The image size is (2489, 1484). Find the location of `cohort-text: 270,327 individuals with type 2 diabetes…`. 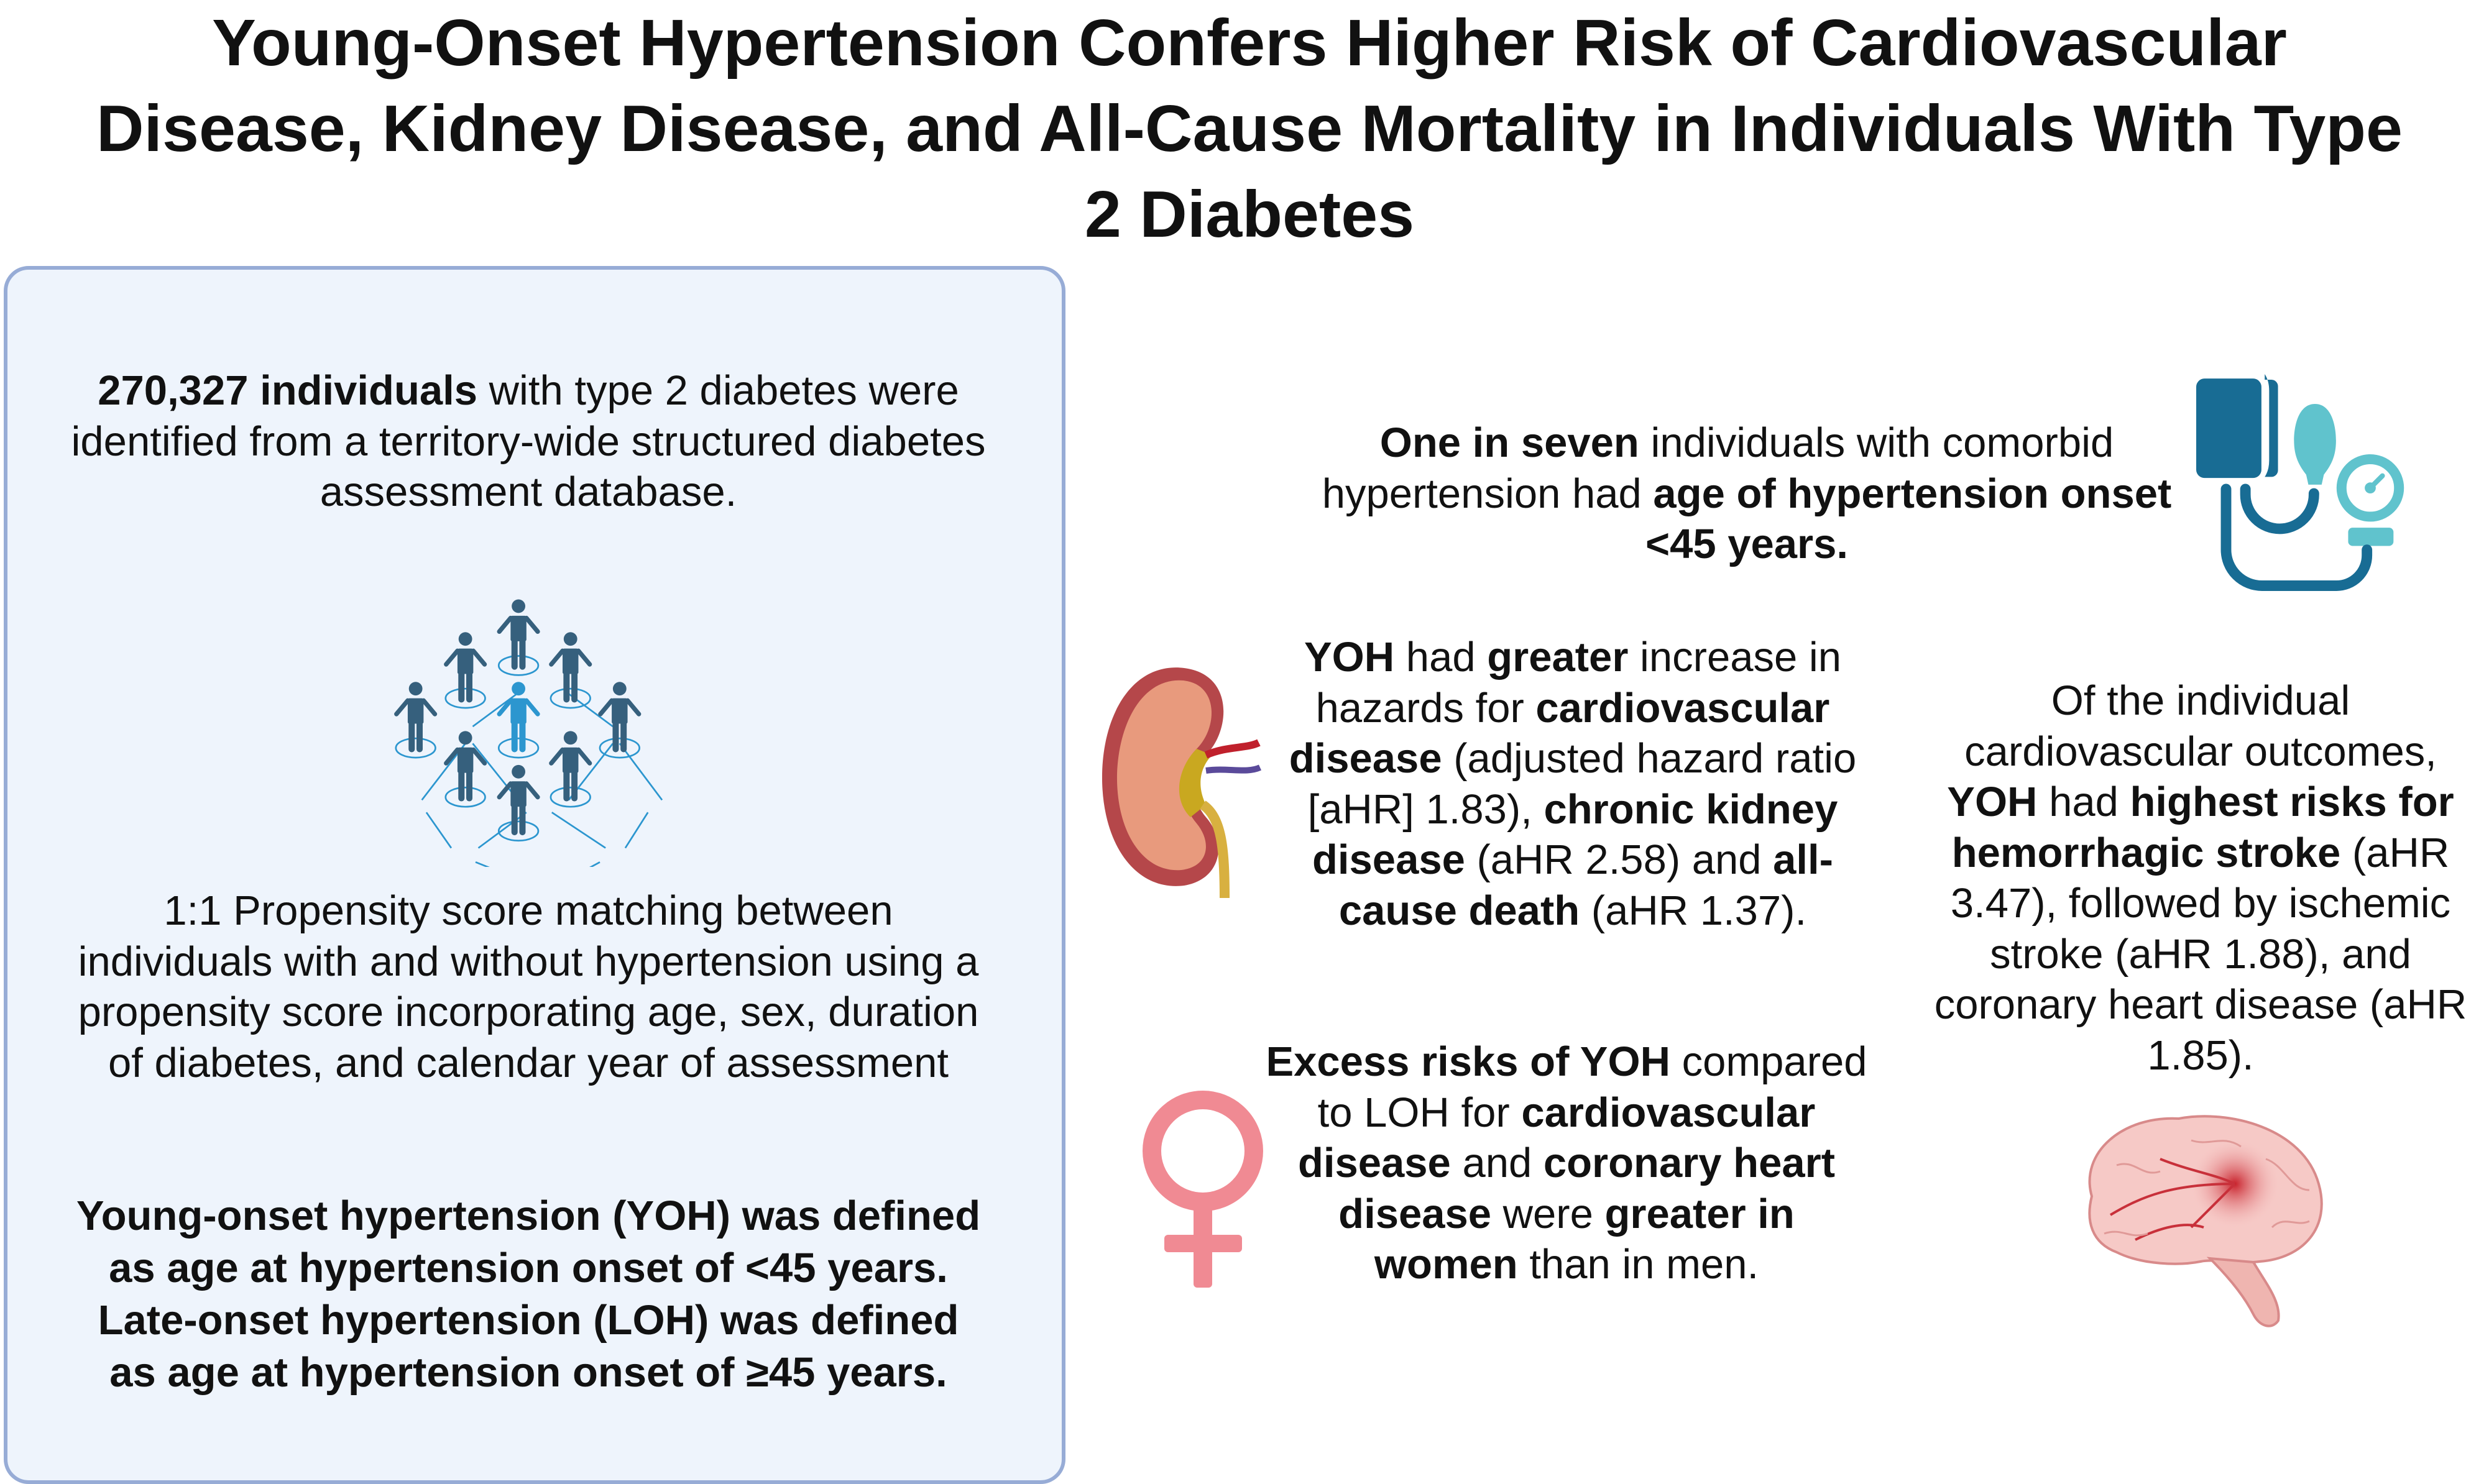

cohort-text: 270,327 individuals with type 2 diabetes… is located at coordinates (528, 441).